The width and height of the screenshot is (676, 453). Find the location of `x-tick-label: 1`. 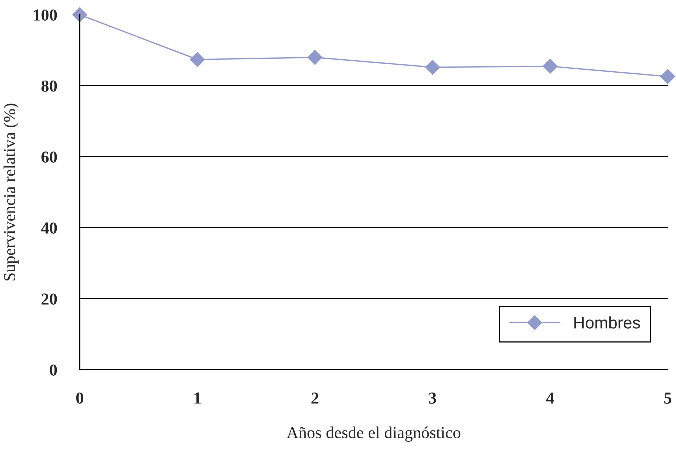

x-tick-label: 1 is located at coordinates (197, 398).